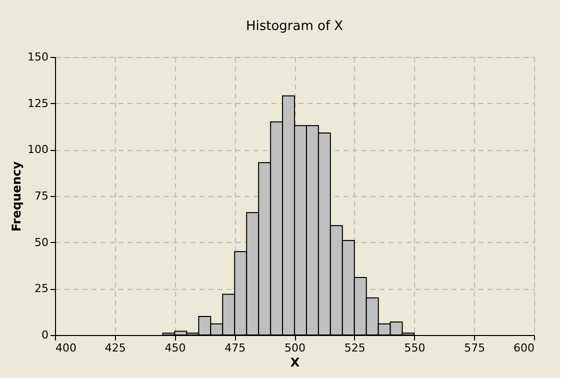 This screenshot has height=384, width=576. Describe the element at coordinates (41, 289) in the screenshot. I see `y-tick-label: 25` at that location.